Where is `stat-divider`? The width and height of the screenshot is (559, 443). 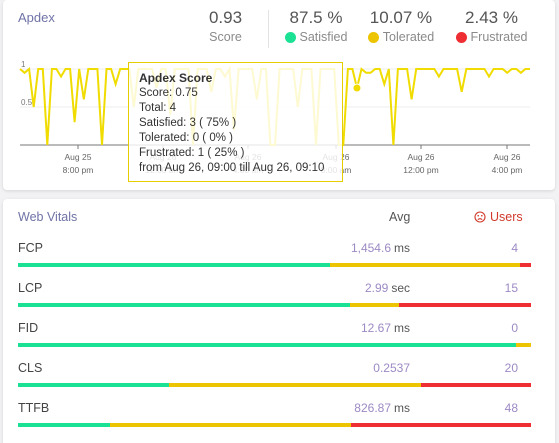 stat-divider is located at coordinates (268, 29).